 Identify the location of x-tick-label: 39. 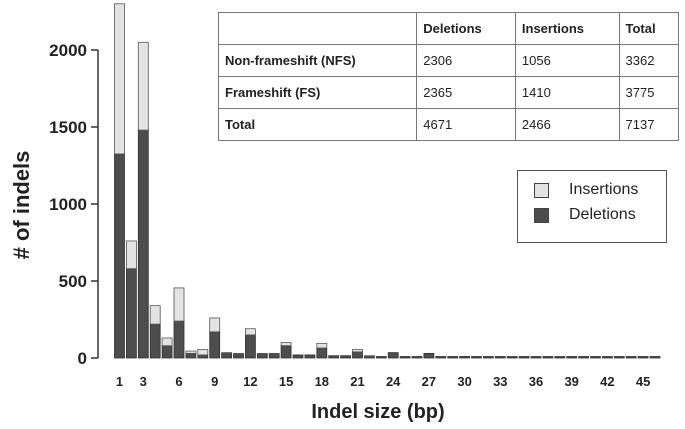
(571, 381).